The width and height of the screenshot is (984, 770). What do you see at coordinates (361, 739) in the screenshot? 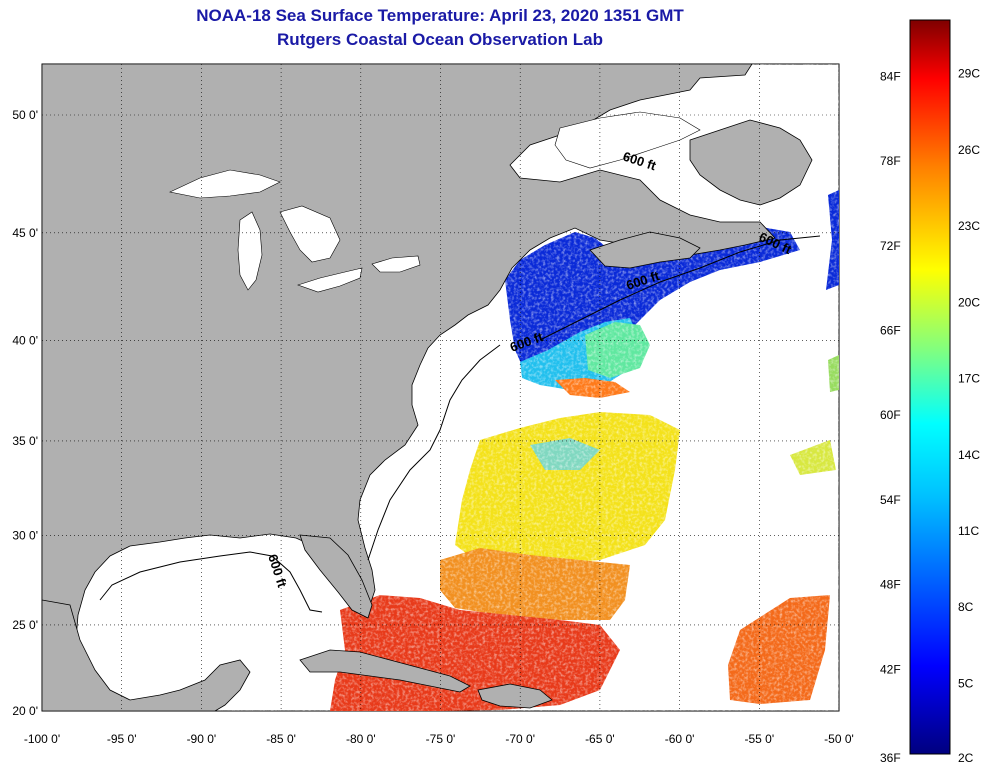
I see `x-tick-label: -80 0'` at bounding box center [361, 739].